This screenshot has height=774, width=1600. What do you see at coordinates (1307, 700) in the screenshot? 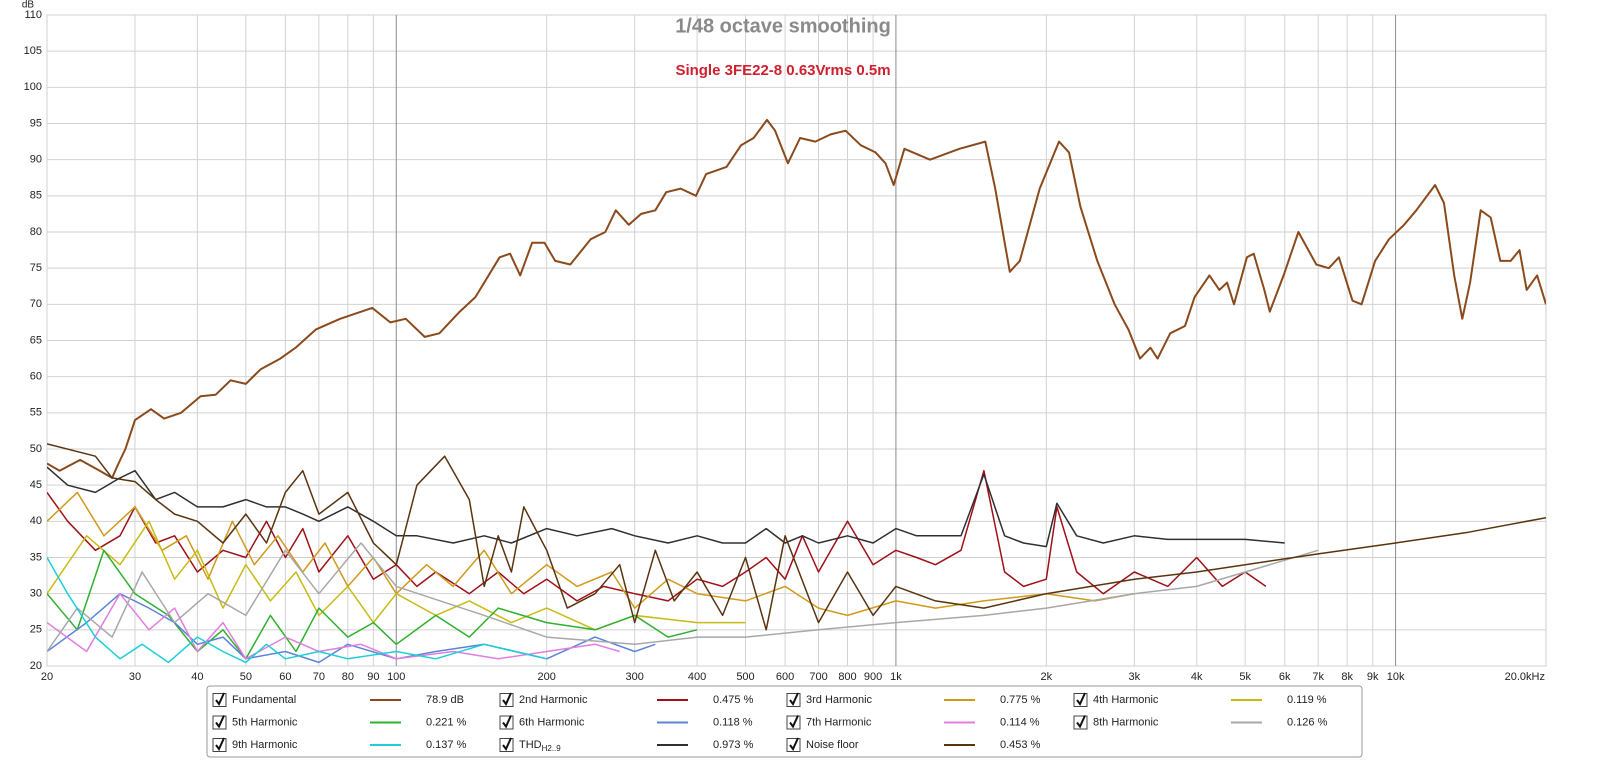
I see `legend-value: 0.119 %` at bounding box center [1307, 700].